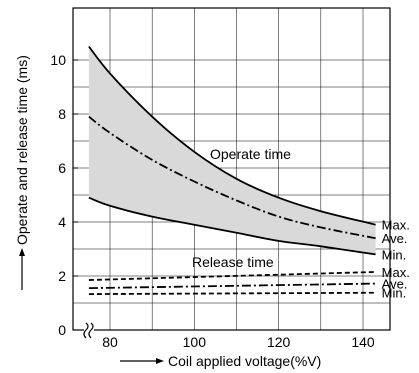 This screenshot has height=373, width=419. Describe the element at coordinates (195, 342) in the screenshot. I see `x-tick-label: 100` at that location.